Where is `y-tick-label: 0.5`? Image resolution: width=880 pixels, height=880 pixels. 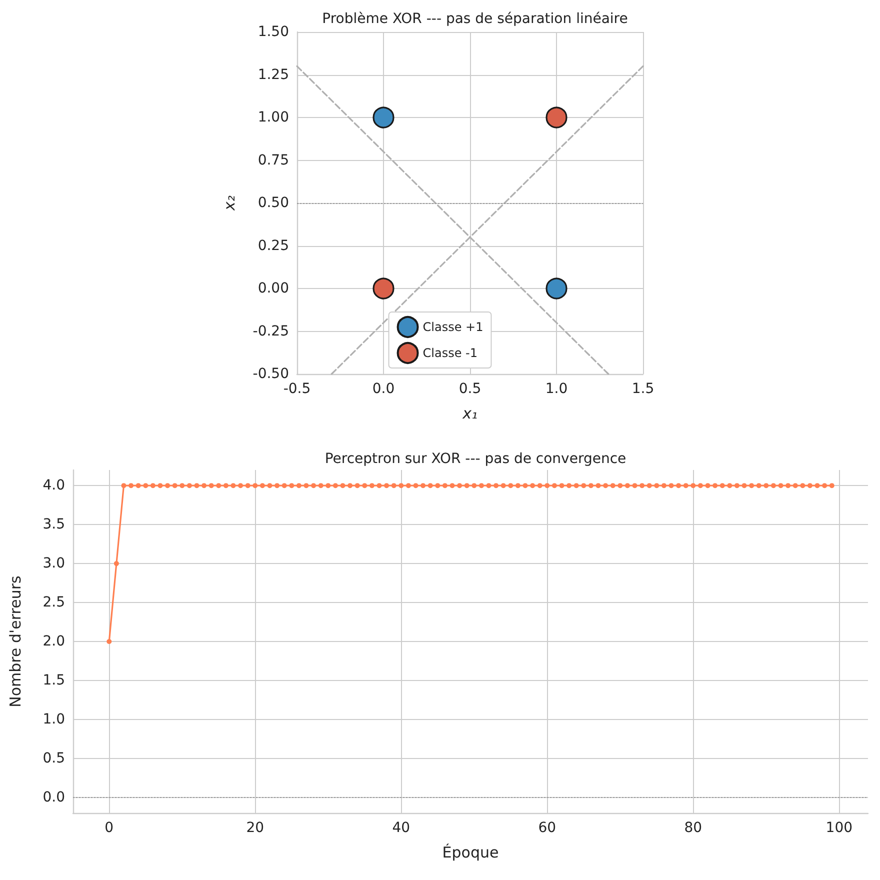
y-tick-label: 0.5 is located at coordinates (53, 758).